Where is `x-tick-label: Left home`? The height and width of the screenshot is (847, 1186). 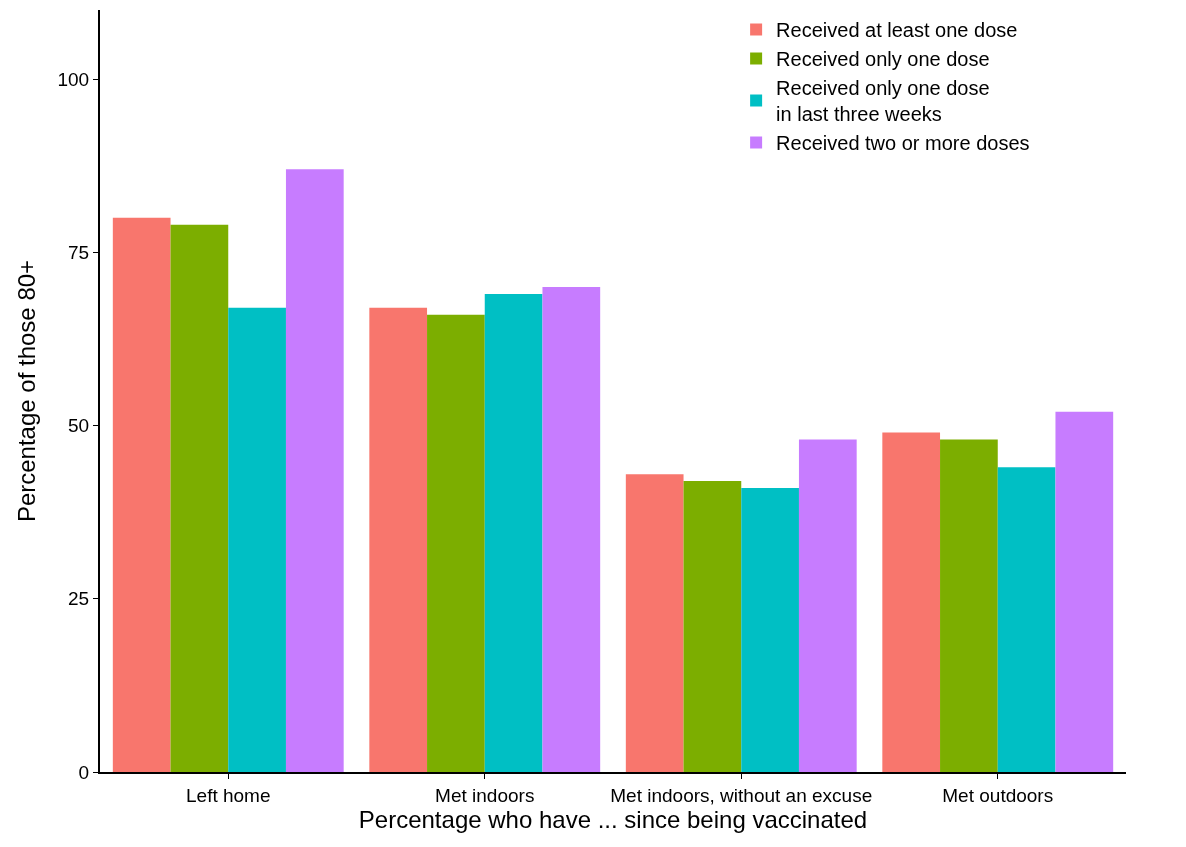 x-tick-label: Left home is located at coordinates (228, 795).